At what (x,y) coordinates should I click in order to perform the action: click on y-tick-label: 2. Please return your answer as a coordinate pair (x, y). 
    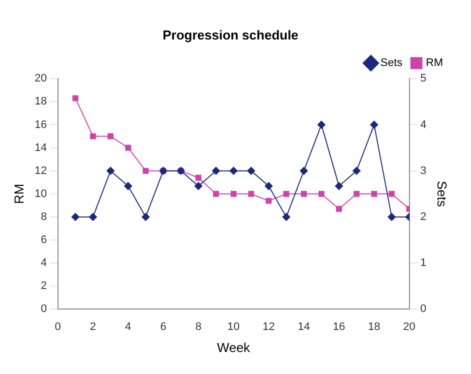
    Looking at the image, I should click on (43, 286).